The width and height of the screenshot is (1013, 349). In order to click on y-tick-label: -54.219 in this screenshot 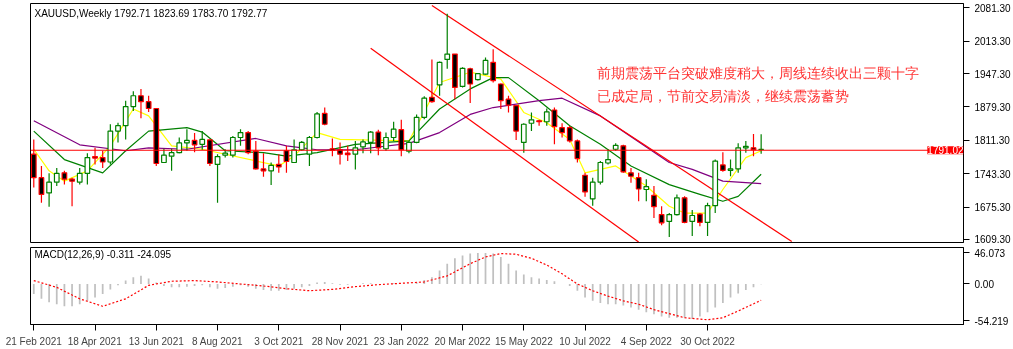, I will do `click(991, 321)`.